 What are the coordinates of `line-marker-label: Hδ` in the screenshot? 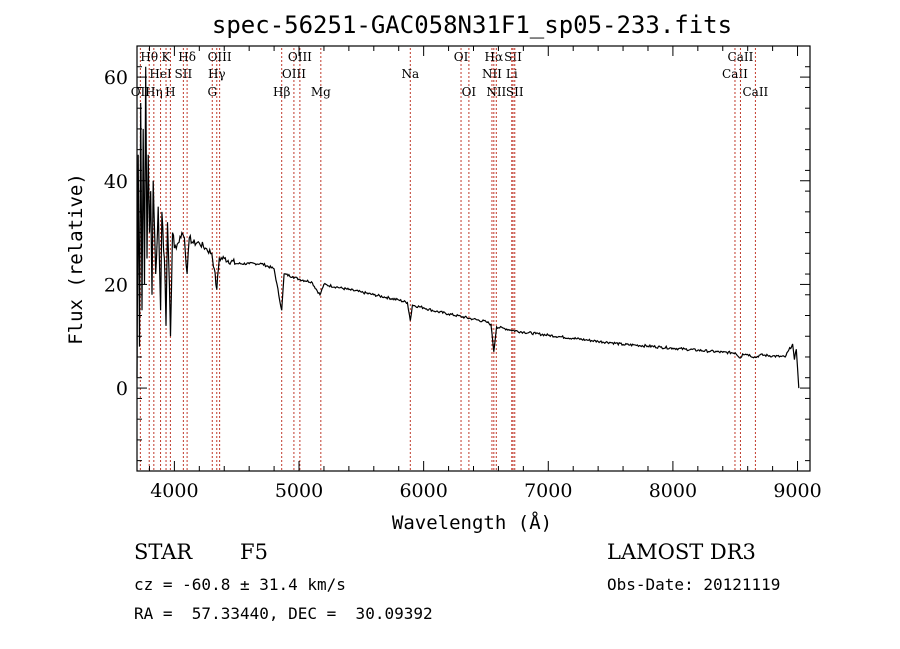 It's located at (187, 57).